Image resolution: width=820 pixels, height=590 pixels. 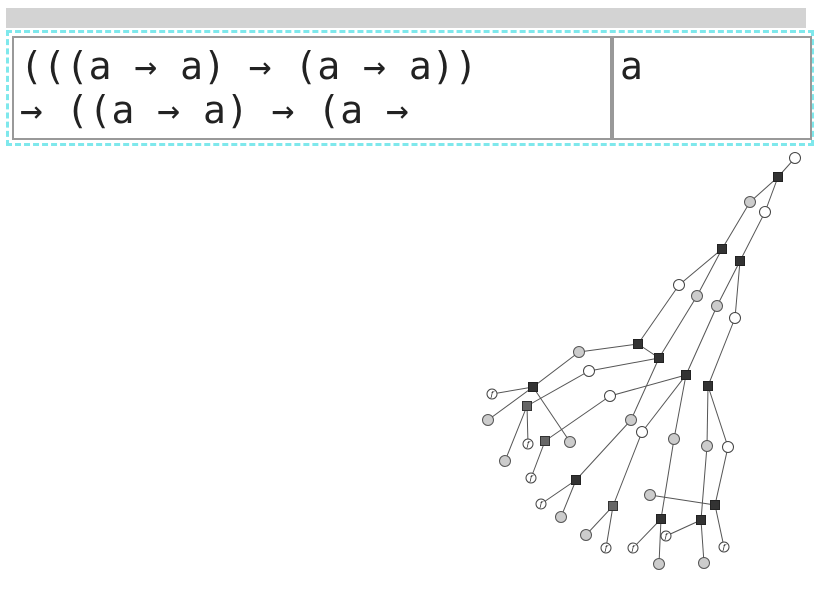 What do you see at coordinates (249, 66) in the screenshot?
I see `formula-line: (((a → a) → (a → a))` at bounding box center [249, 66].